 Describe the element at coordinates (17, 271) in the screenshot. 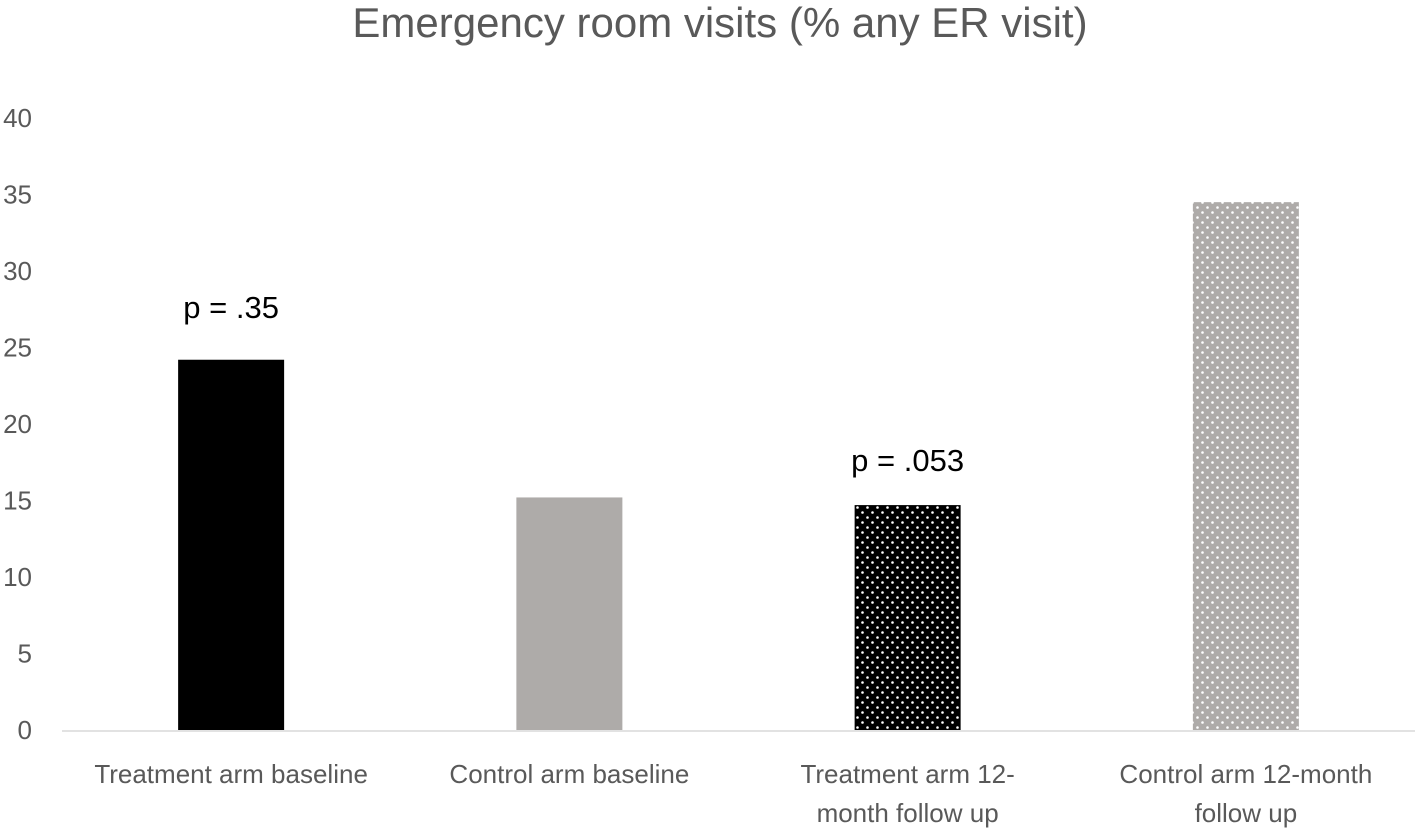

I see `y-tick-label: 30` at that location.